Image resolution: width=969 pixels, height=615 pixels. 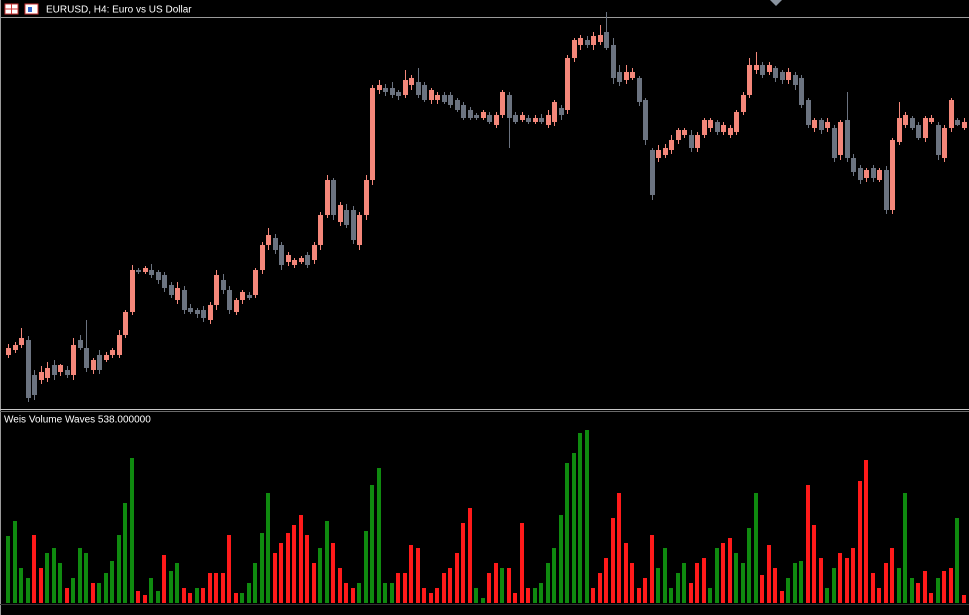 What do you see at coordinates (77, 420) in the screenshot?
I see `indicator-title: Weis Volume Waves 538.000000` at bounding box center [77, 420].